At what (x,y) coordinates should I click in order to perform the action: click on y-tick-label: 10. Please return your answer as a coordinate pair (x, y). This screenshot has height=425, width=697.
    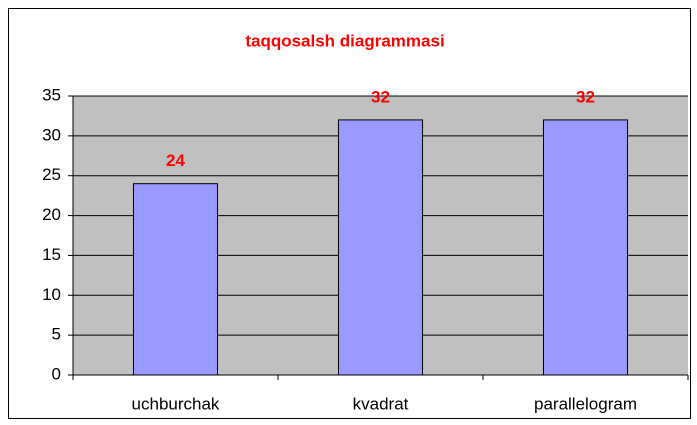
    Looking at the image, I should click on (51, 294).